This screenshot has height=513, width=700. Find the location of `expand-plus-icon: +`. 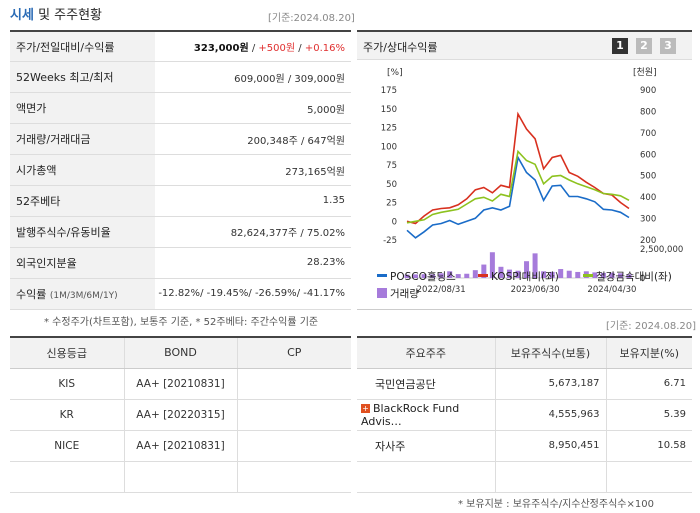

expand-plus-icon: + is located at coordinates (365, 408).